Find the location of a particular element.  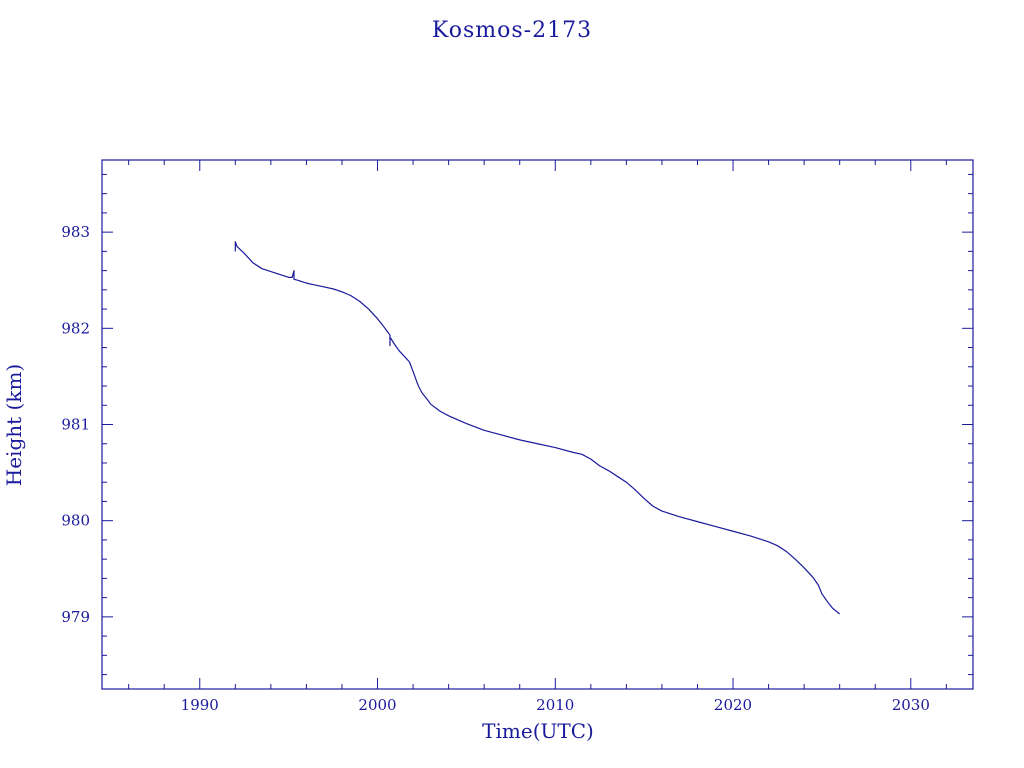

x-tick-label: 2030 is located at coordinates (911, 705).